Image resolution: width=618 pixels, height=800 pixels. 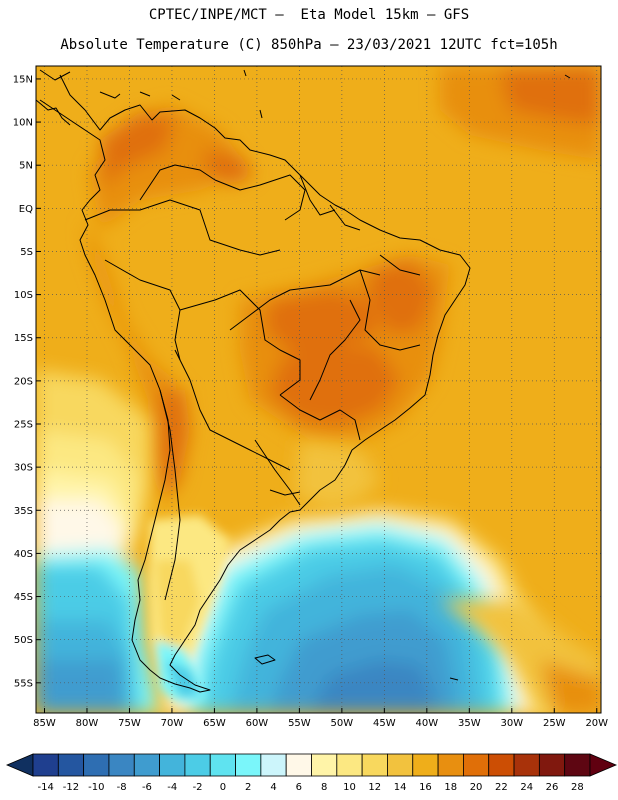 What do you see at coordinates (26, 166) in the screenshot?
I see `lat-tick-label: 5N` at bounding box center [26, 166].